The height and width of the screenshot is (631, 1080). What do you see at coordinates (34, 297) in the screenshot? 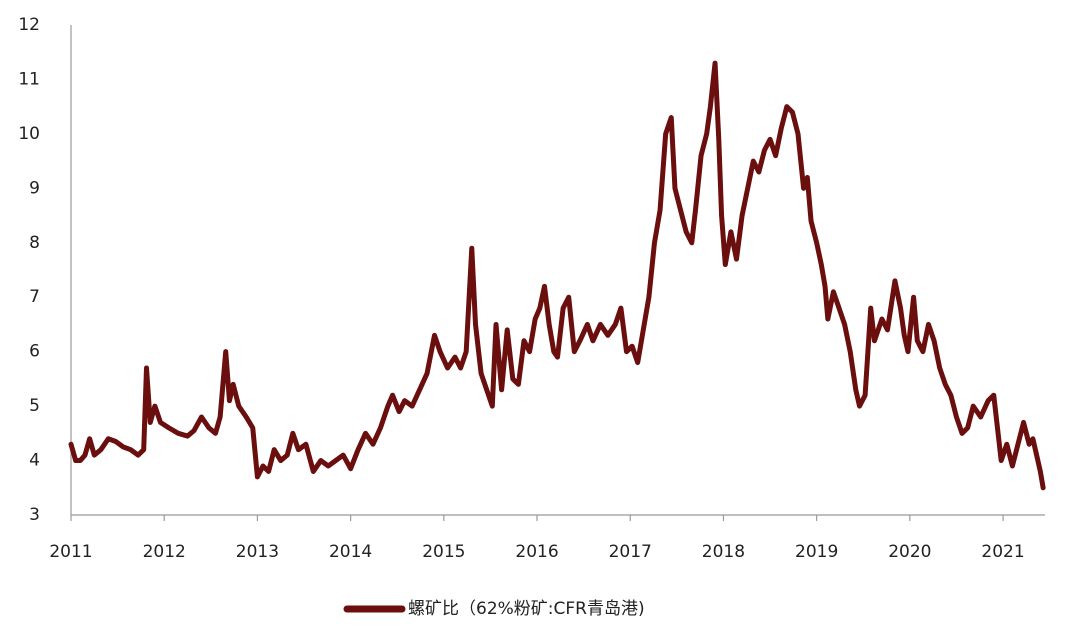
I see `y-tick-label: 7` at bounding box center [34, 297].